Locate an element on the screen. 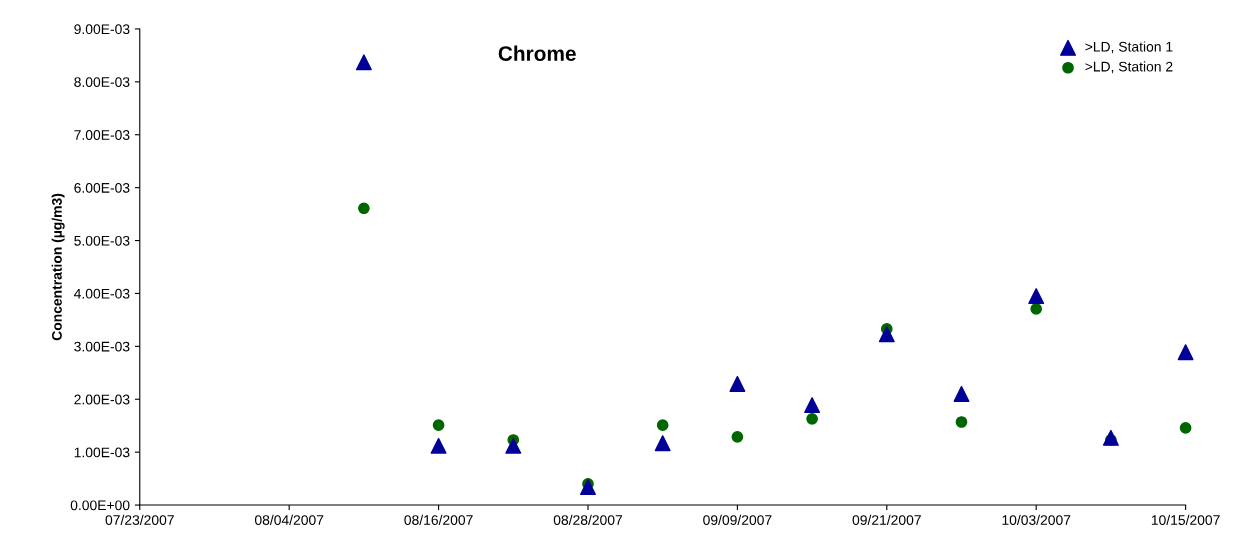 This screenshot has width=1248, height=546. y-tick-label: 5.00E-03 is located at coordinates (102, 240).